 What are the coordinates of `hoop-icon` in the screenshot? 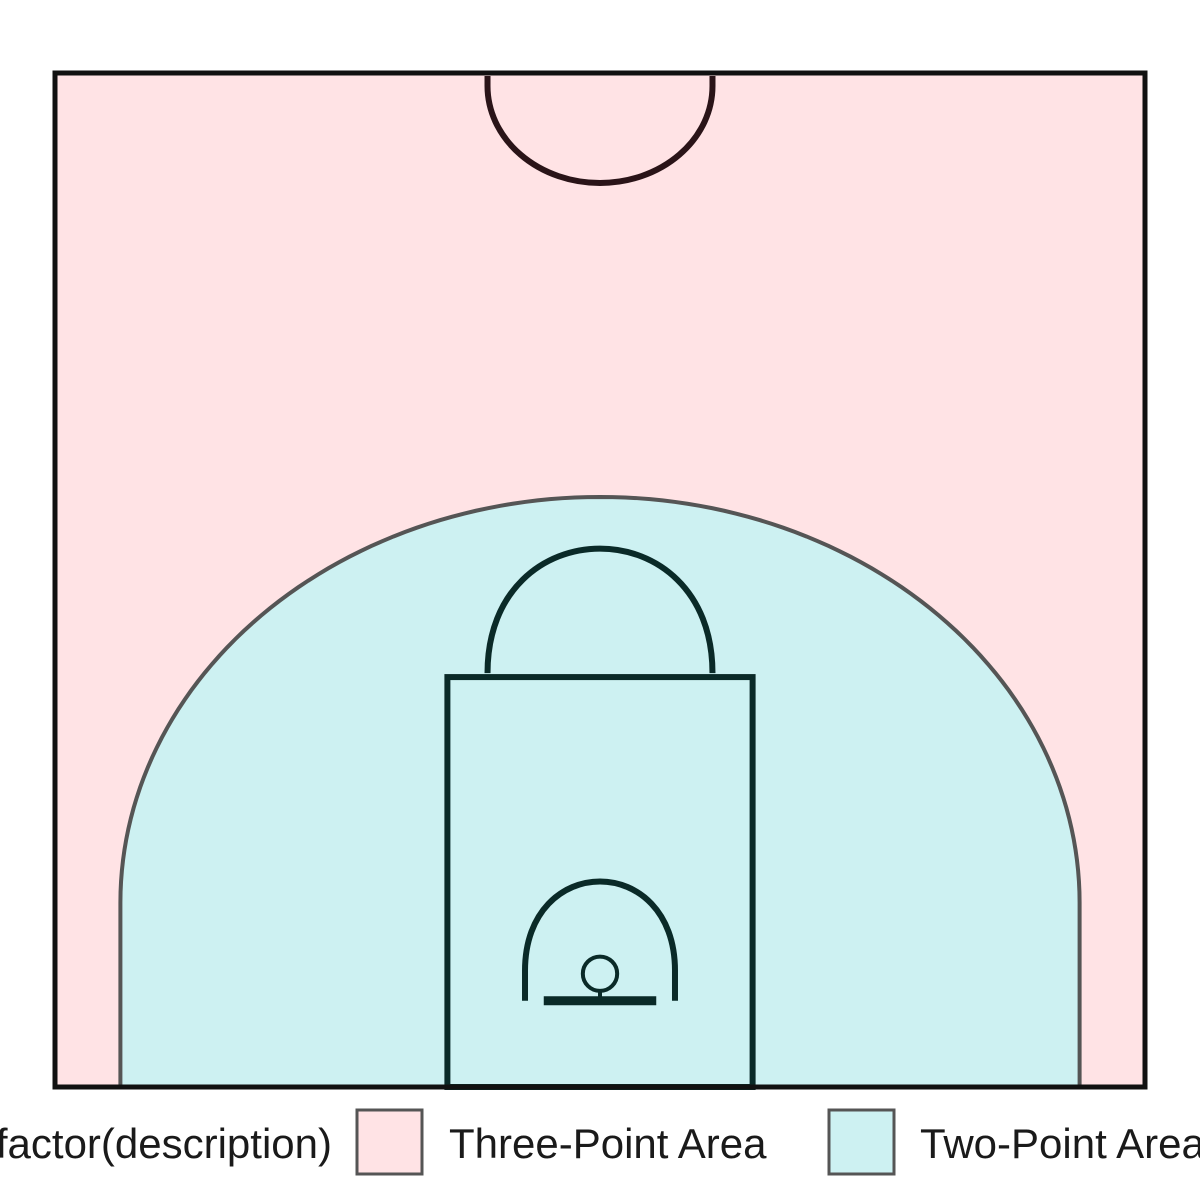 It's located at (600, 973).